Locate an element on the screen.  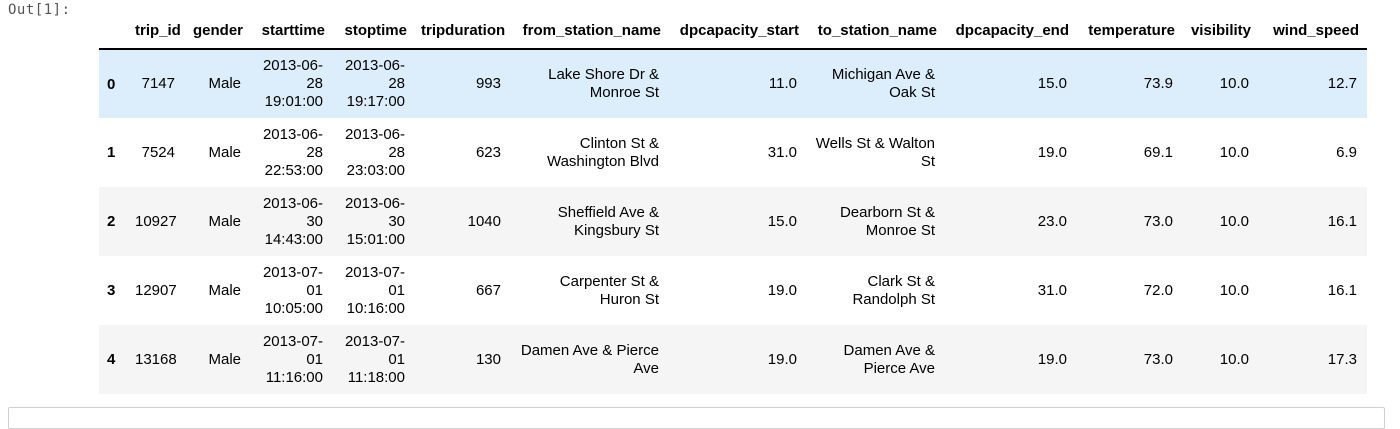
cell-trip-id: 7524 is located at coordinates (158, 152).